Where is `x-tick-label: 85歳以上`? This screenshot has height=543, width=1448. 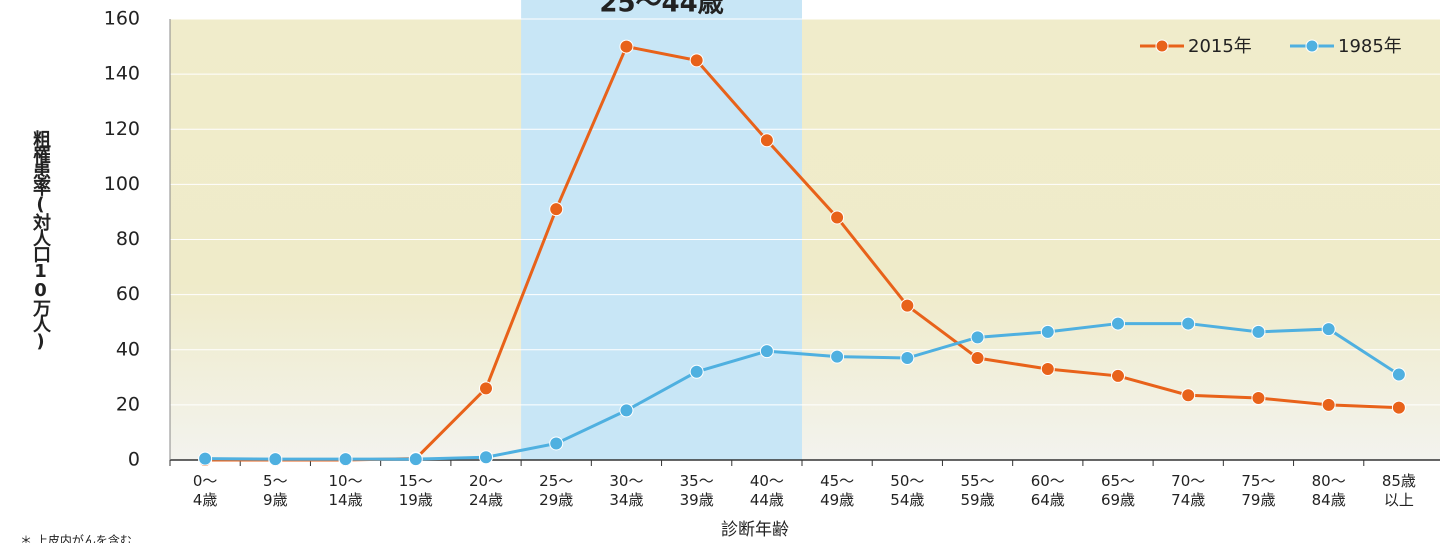 x-tick-label: 85歳以上 is located at coordinates (1399, 490).